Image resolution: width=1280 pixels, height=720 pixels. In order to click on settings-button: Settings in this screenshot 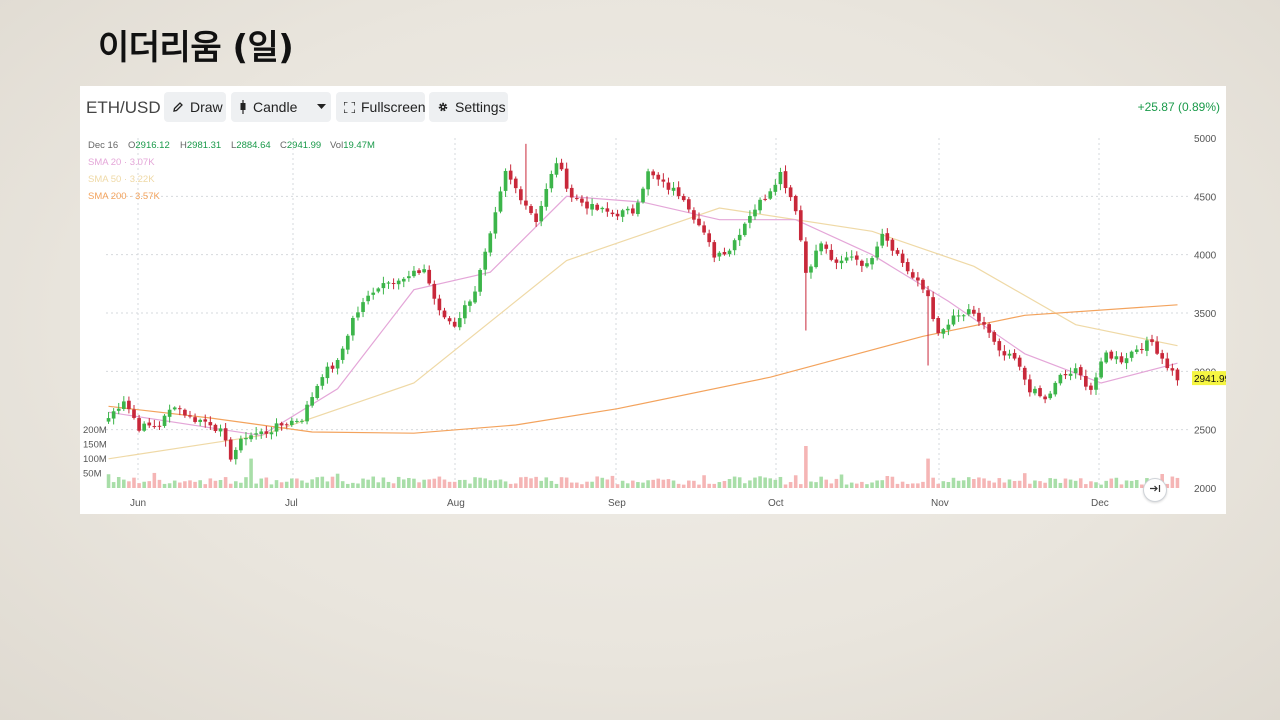, I will do `click(468, 107)`.